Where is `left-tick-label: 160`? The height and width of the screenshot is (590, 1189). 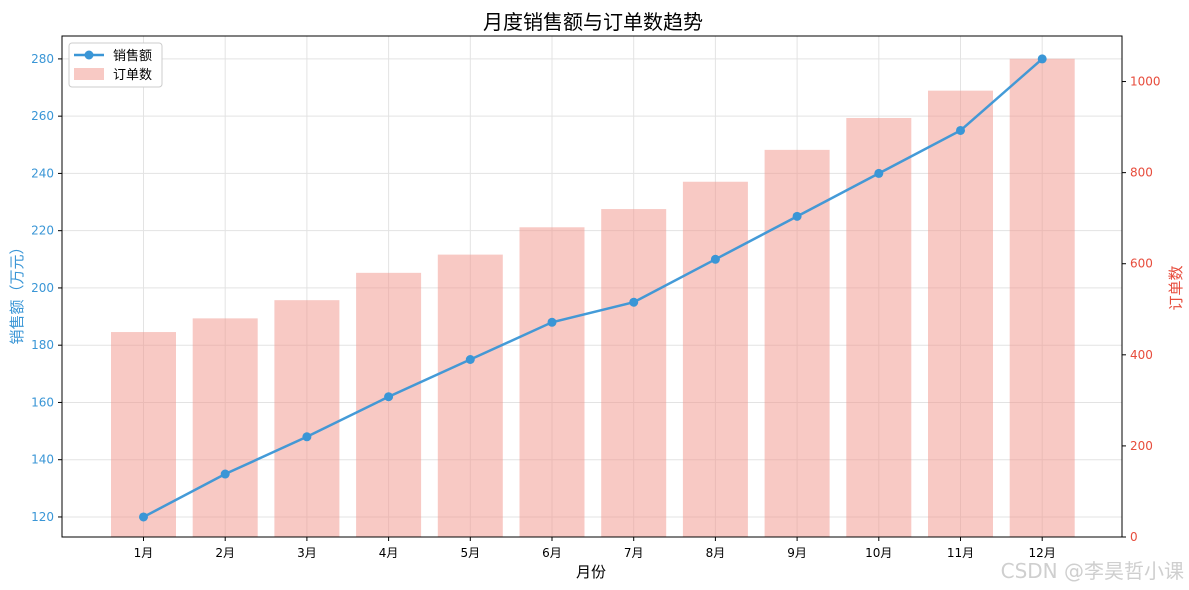 left-tick-label: 160 is located at coordinates (42, 402).